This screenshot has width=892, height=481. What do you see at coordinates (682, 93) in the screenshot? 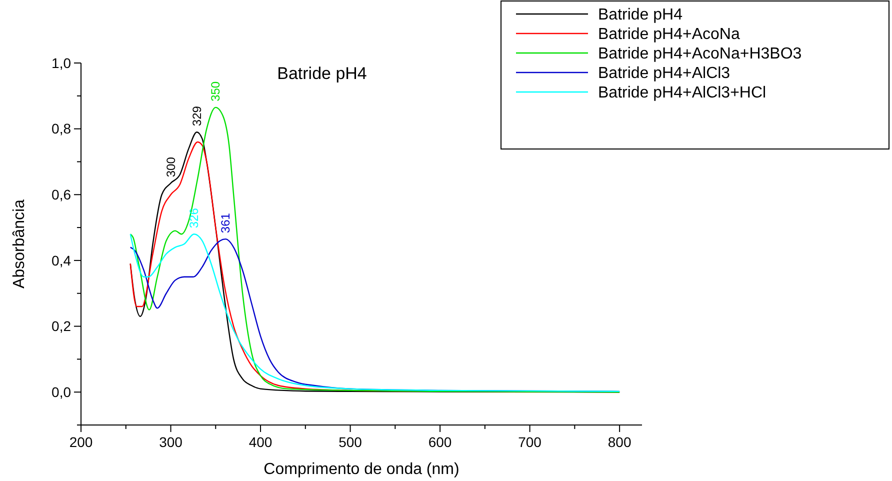
I see `legend-label: Batride pH4+AlCl3+HCl` at bounding box center [682, 93].